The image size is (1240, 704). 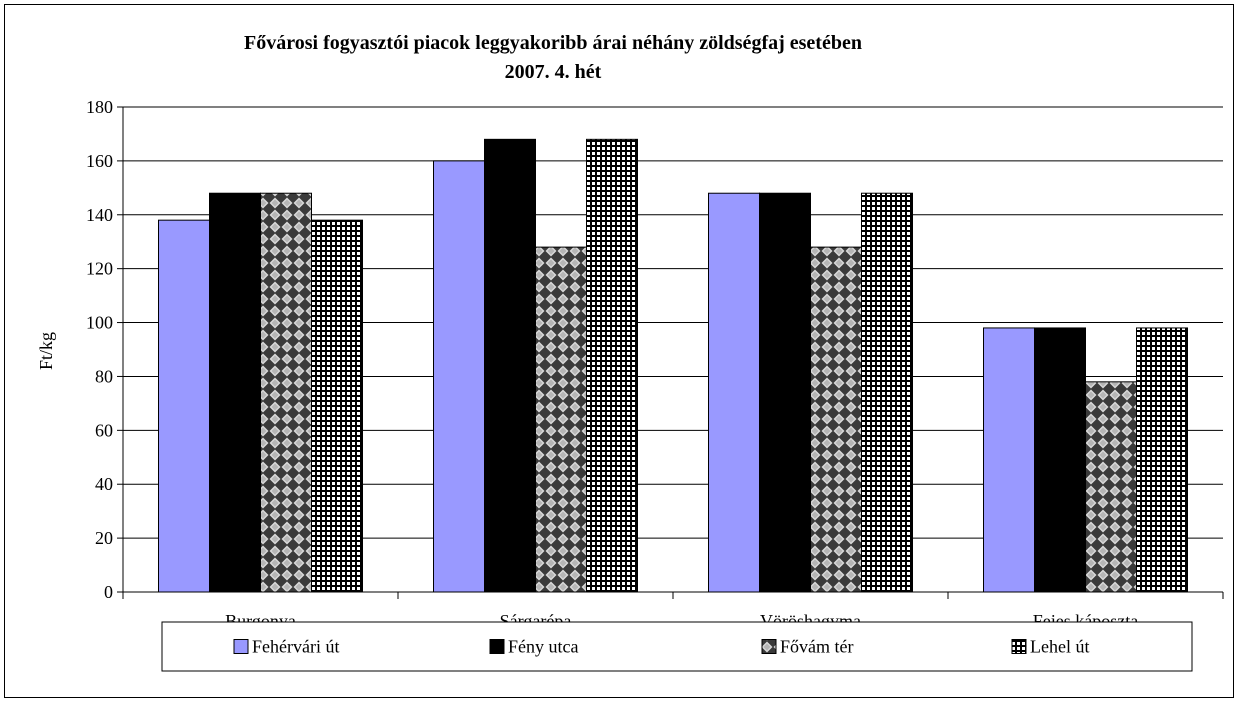 What do you see at coordinates (99, 161) in the screenshot?
I see `y-tick-label: 160` at bounding box center [99, 161].